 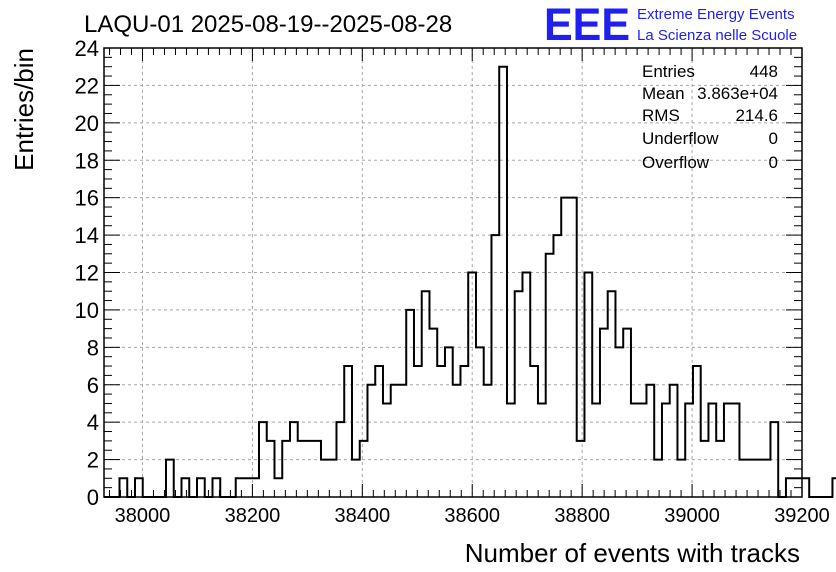 What do you see at coordinates (582, 516) in the screenshot?
I see `x-tick-label: 38800` at bounding box center [582, 516].